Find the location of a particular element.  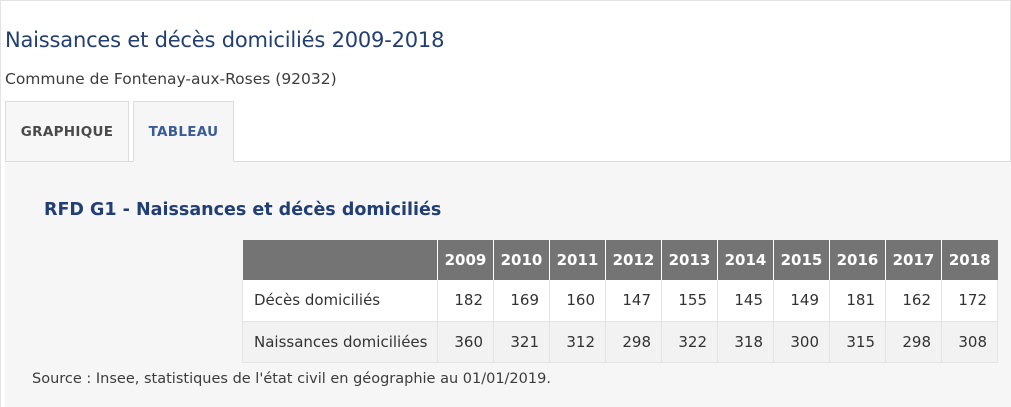

row-label: Décès domiciliés is located at coordinates (340, 301).